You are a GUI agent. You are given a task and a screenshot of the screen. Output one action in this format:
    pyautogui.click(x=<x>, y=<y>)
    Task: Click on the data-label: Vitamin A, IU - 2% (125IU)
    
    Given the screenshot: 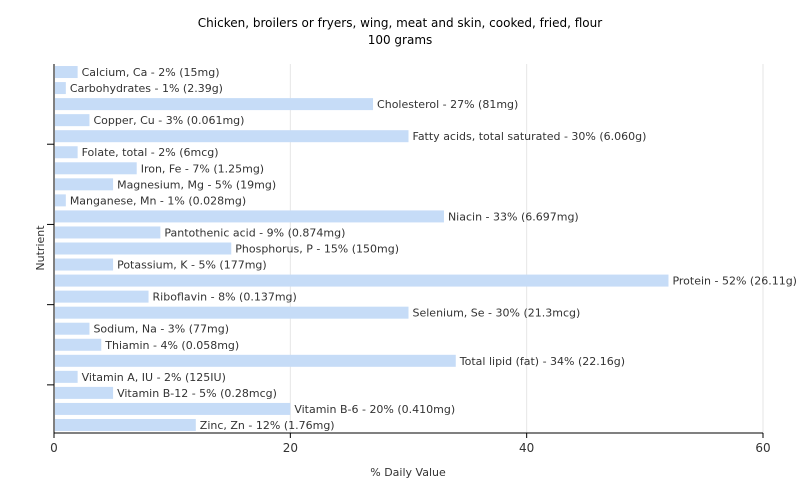 What is the action you would take?
    pyautogui.click(x=154, y=377)
    